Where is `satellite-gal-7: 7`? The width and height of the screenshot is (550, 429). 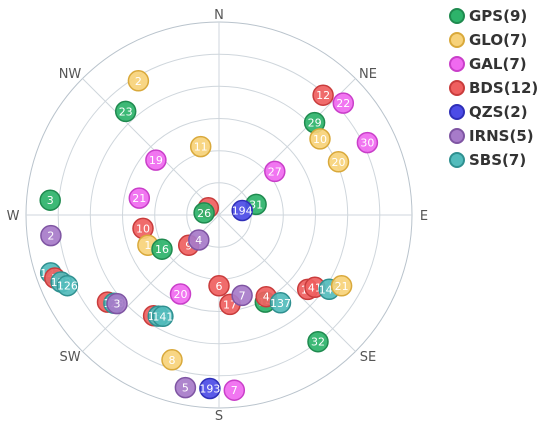
satellite-gal-7: 7 is located at coordinates (234, 390).